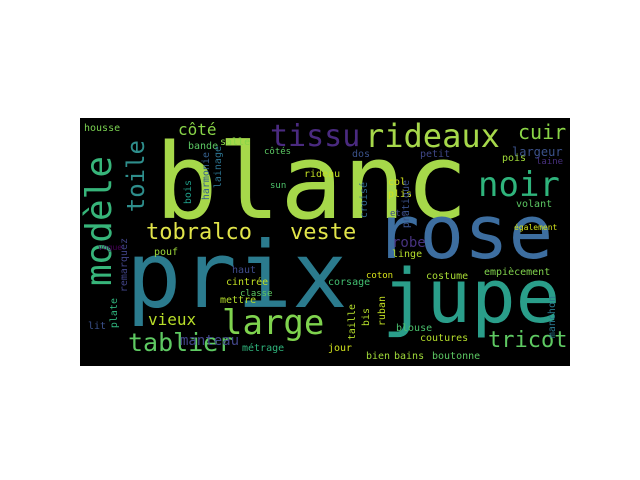 The height and width of the screenshot is (480, 640). I want to click on word-col: col, so click(397, 182).